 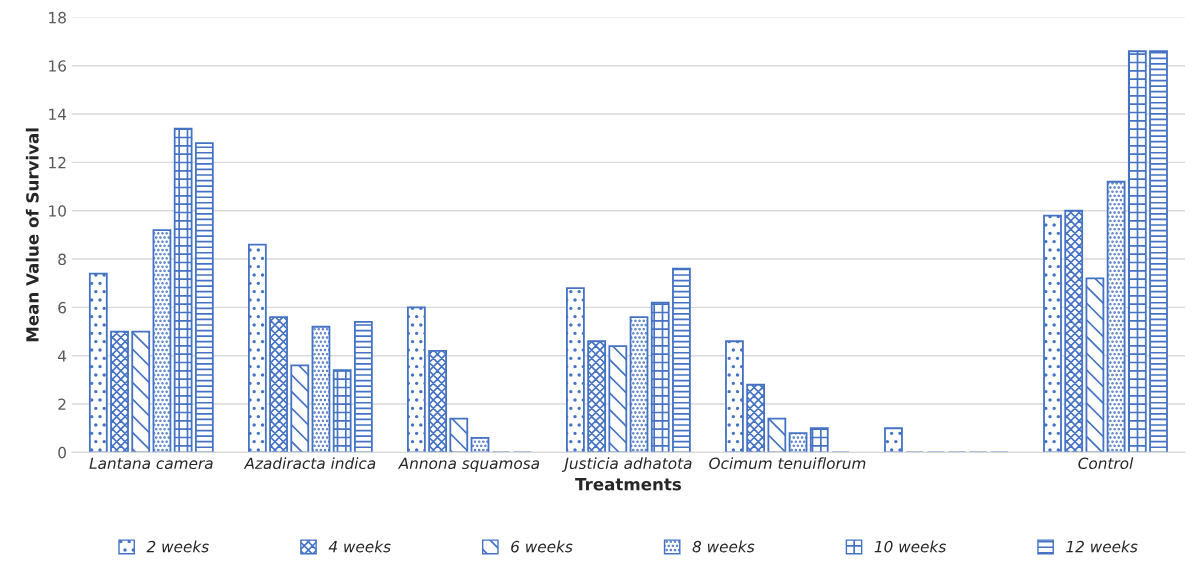 I want to click on x-tick-label: Azadiracta indica, so click(x=309, y=463).